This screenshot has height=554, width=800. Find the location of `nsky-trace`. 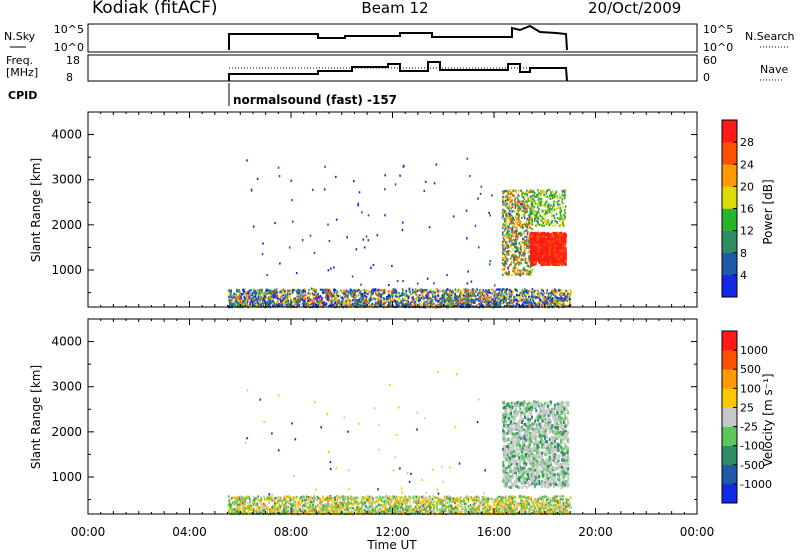

nsky-trace is located at coordinates (398, 37).